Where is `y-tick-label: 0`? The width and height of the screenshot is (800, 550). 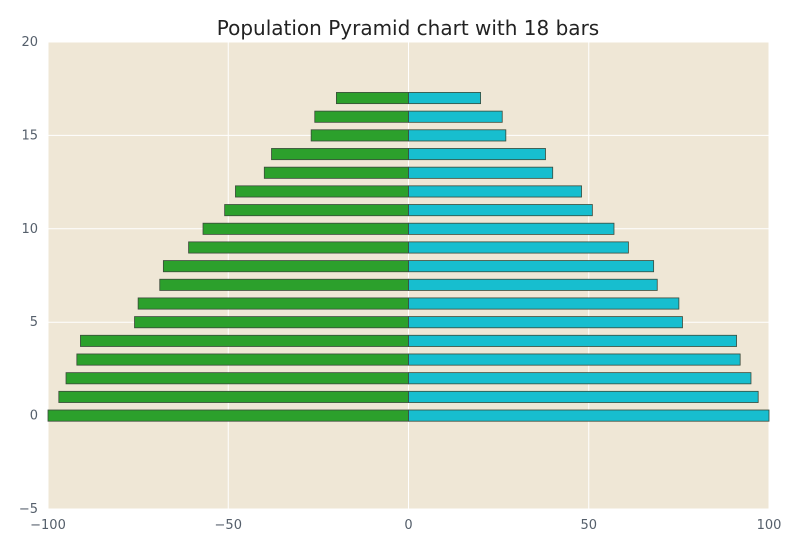 y-tick-label: 0 is located at coordinates (34, 416).